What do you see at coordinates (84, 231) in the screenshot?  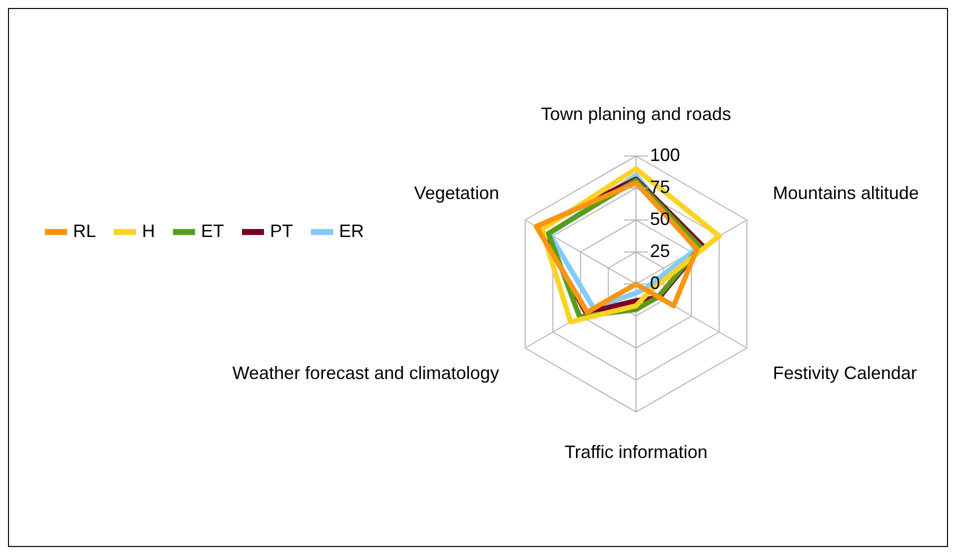 I see `legend-label: RL` at bounding box center [84, 231].